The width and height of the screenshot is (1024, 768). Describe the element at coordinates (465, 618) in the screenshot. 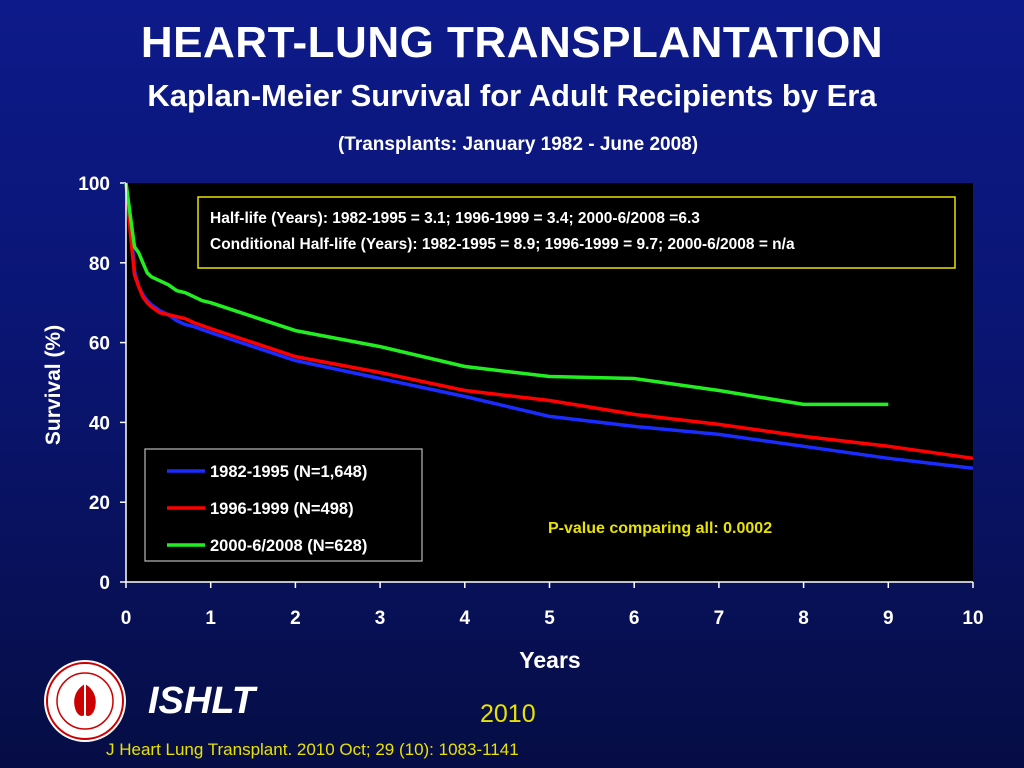

I see `x-tick-label: 4` at that location.